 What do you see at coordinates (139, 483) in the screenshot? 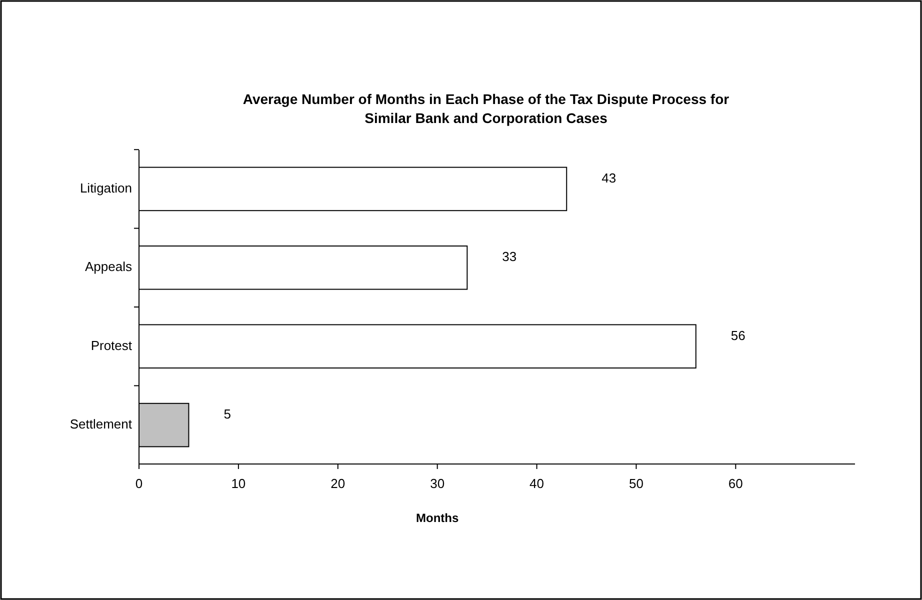
I see `x-tick-label: 0` at bounding box center [139, 483].